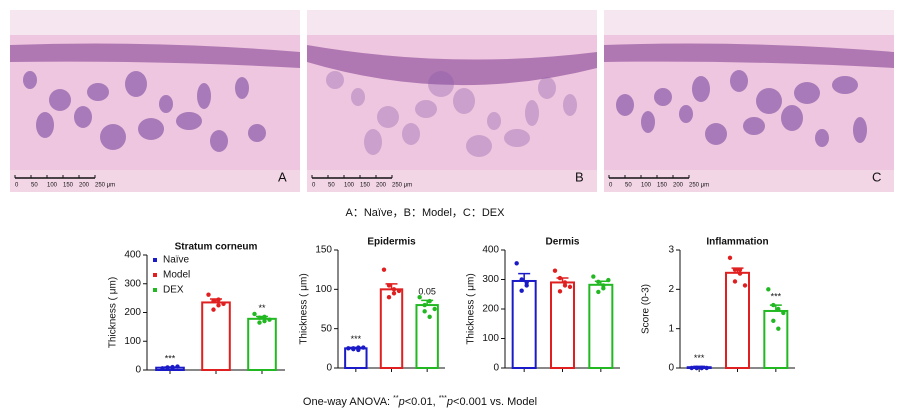  What do you see at coordinates (579, 176) in the screenshot?
I see `panel-label: B` at bounding box center [579, 176].